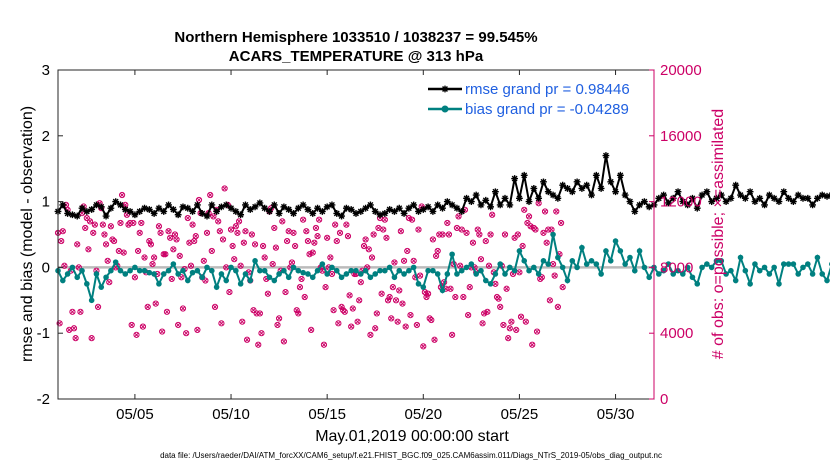  What do you see at coordinates (681, 136) in the screenshot?
I see `y-right-tick-label: 16000` at bounding box center [681, 136].